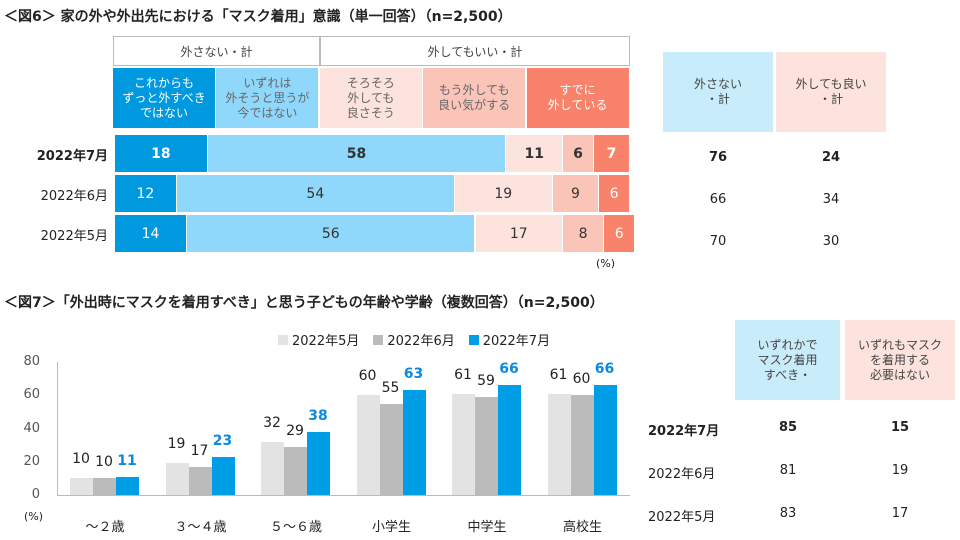 This screenshot has width=960, height=540. I want to click on bar-segment: 18, so click(161, 153).